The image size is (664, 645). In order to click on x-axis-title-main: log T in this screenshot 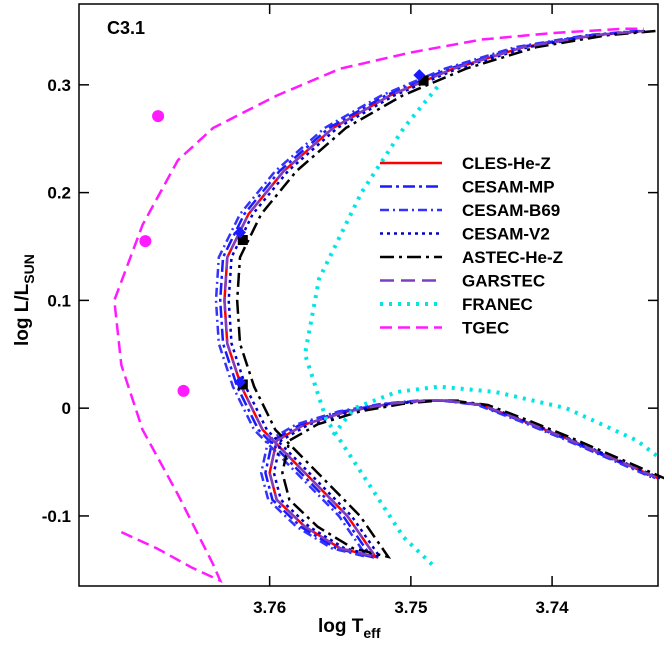, I will do `click(341, 626)`.